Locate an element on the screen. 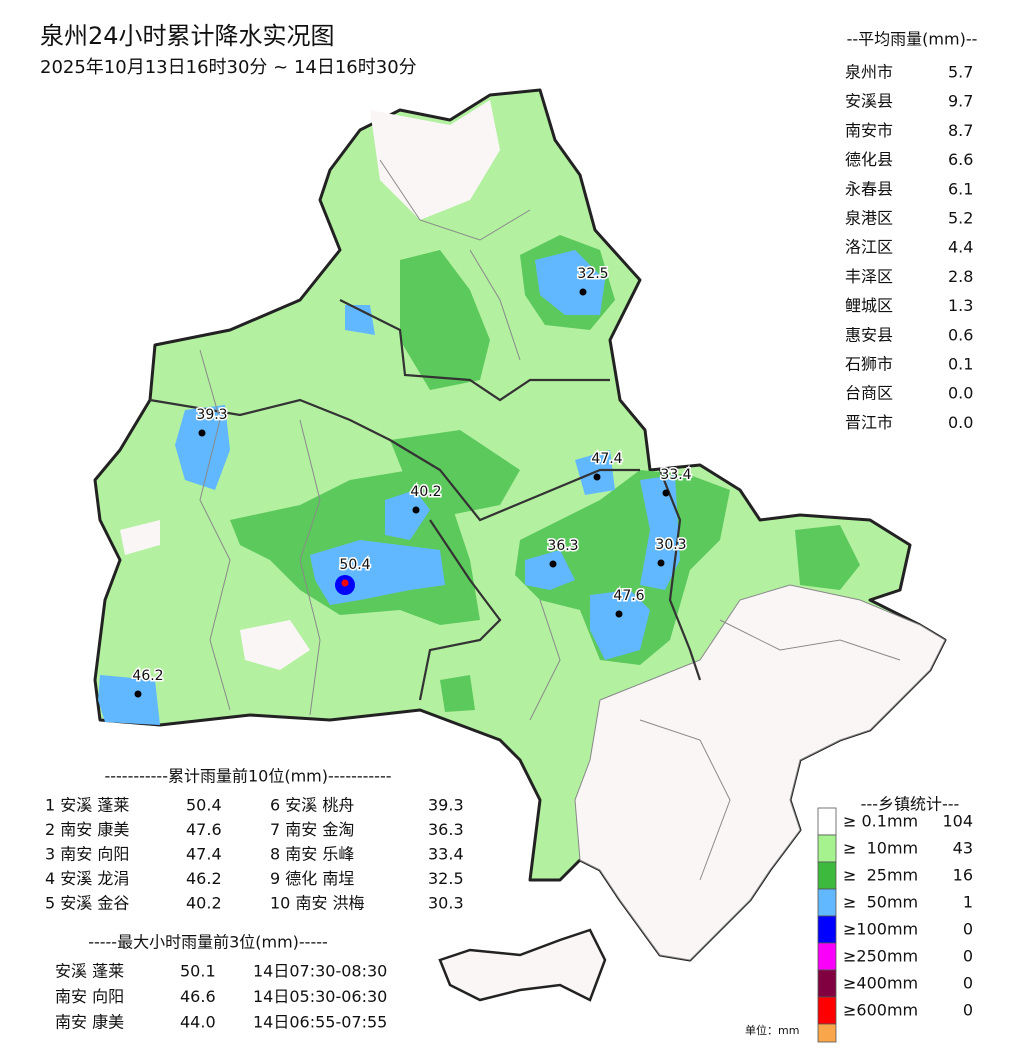 Image resolution: width=1024 pixels, height=1064 pixels. district-average: 0.0 is located at coordinates (960, 422).